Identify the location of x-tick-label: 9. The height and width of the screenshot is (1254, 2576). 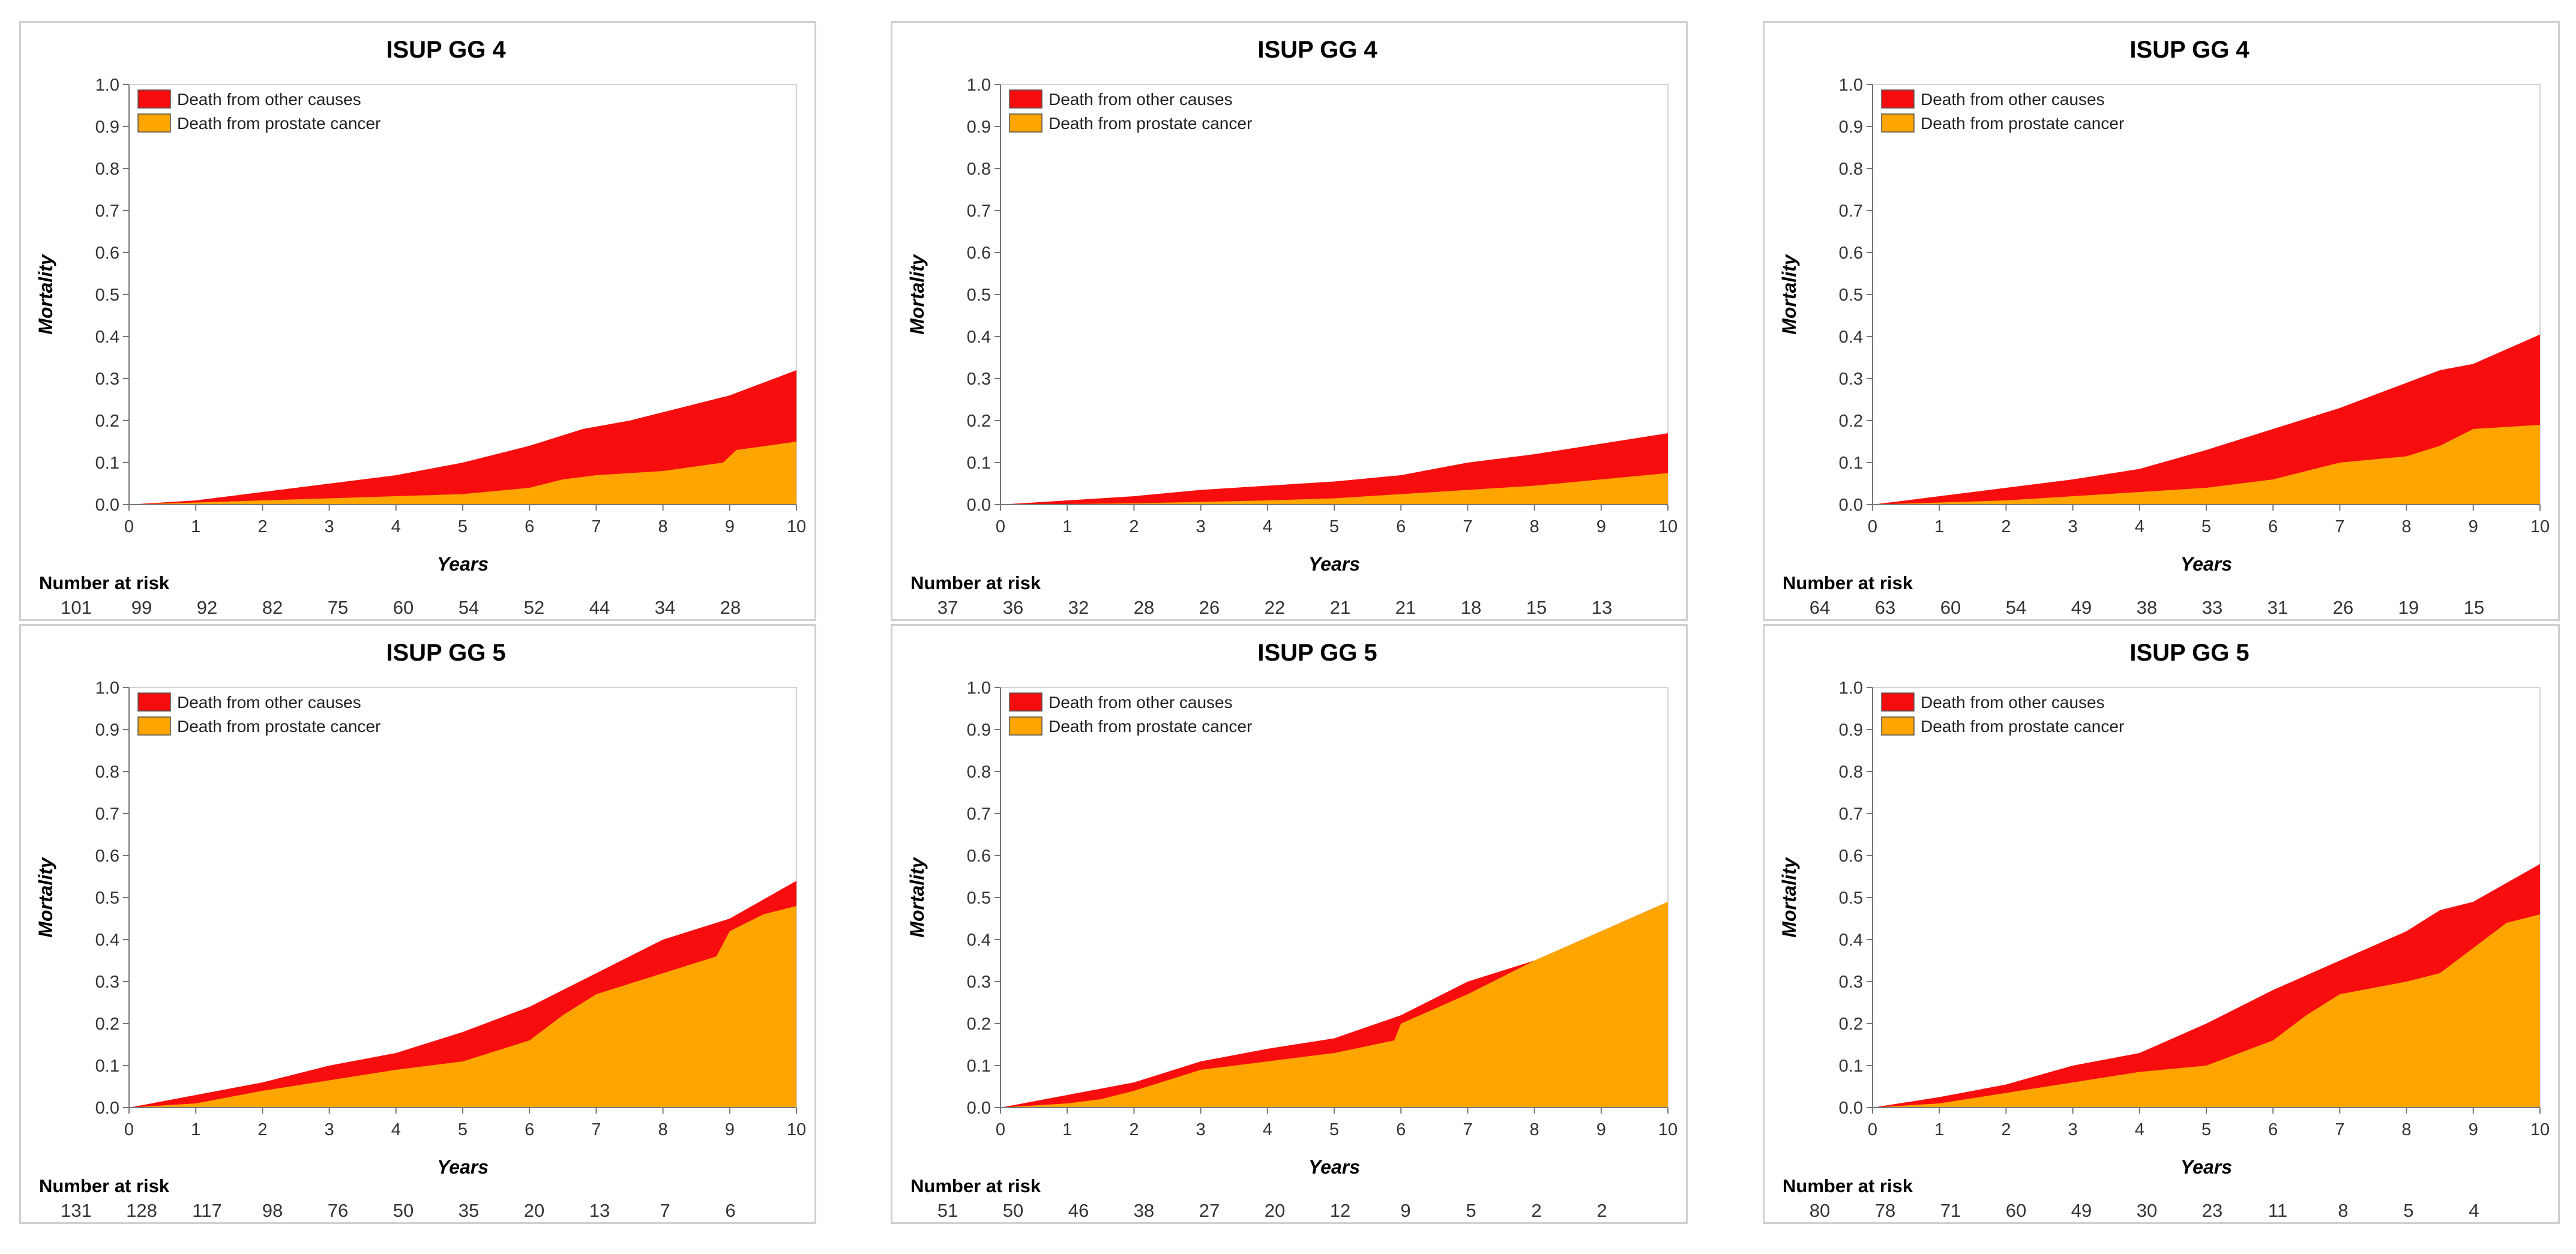
(2473, 1129).